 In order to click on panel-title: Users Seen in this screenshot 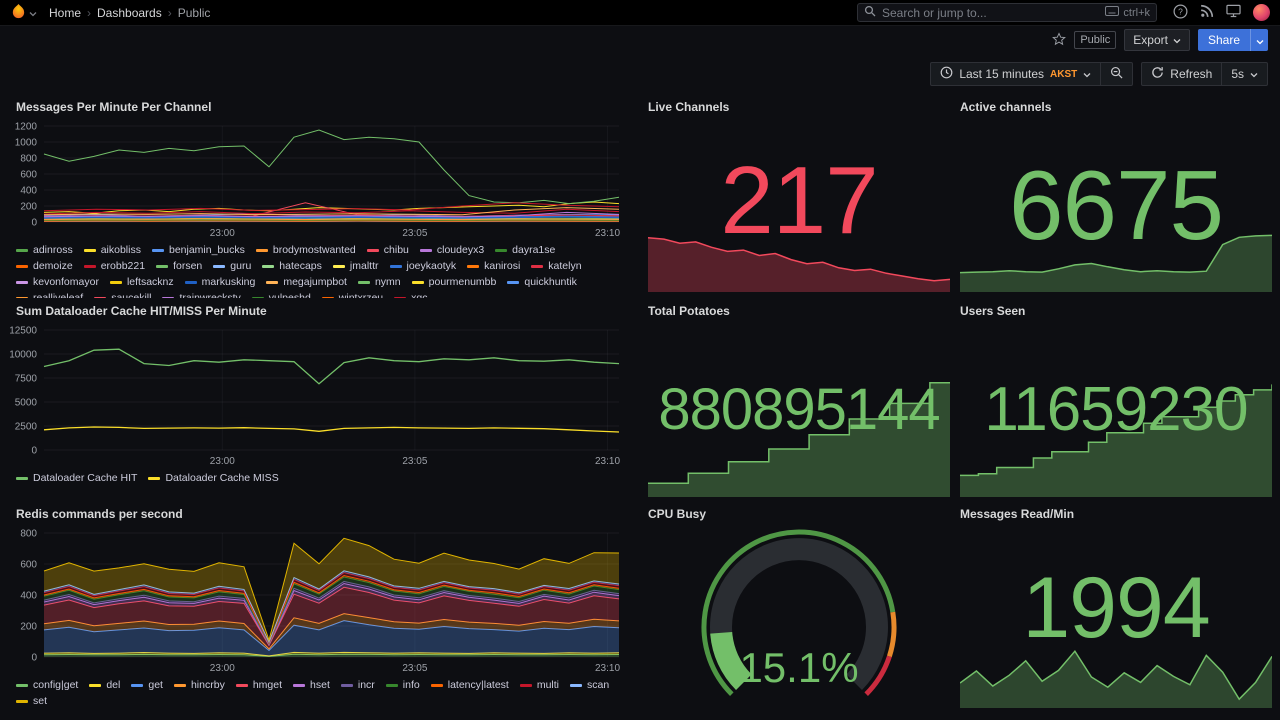, I will do `click(993, 311)`.